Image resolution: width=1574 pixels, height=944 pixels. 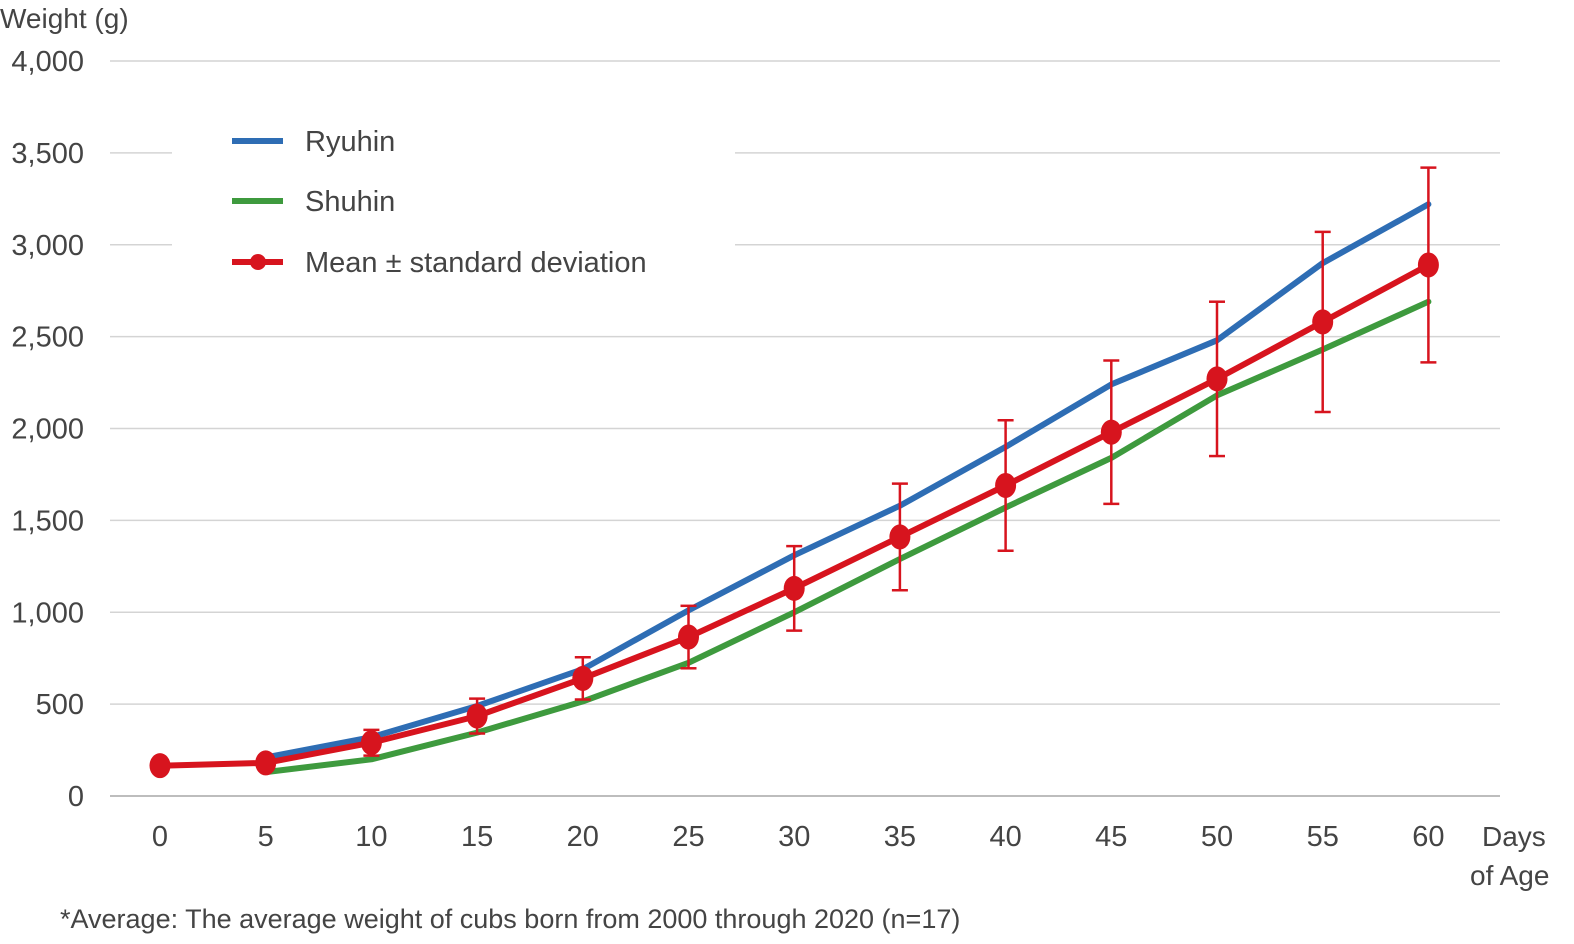 I want to click on x-tick-label: 30, so click(x=794, y=837).